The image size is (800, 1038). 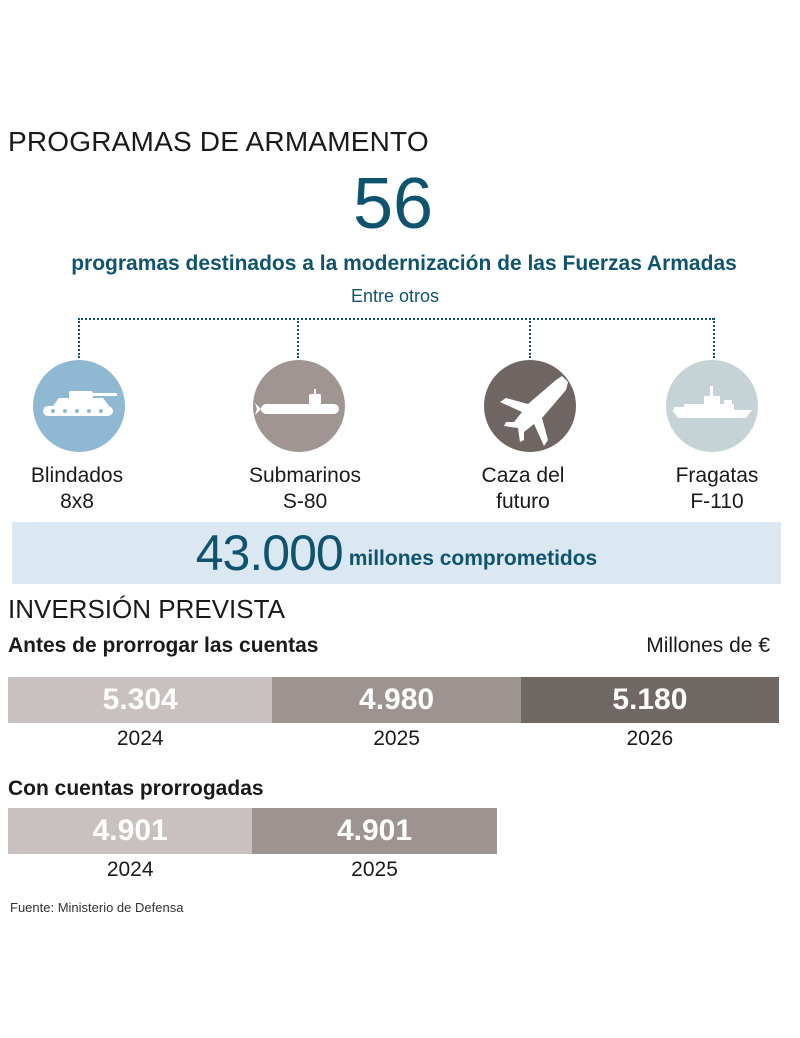 I want to click on chart2-title: Con cuentas prorrogadas, so click(x=136, y=788).